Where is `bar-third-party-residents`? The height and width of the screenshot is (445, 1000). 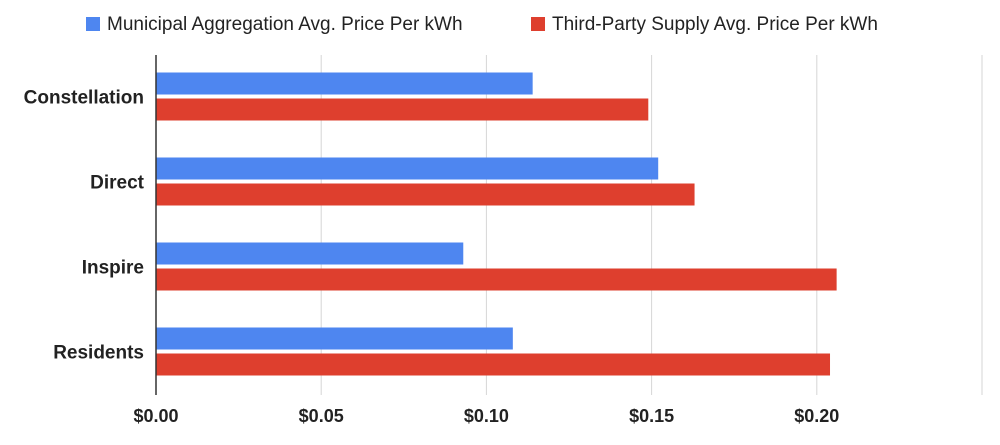
bar-third-party-residents is located at coordinates (493, 364).